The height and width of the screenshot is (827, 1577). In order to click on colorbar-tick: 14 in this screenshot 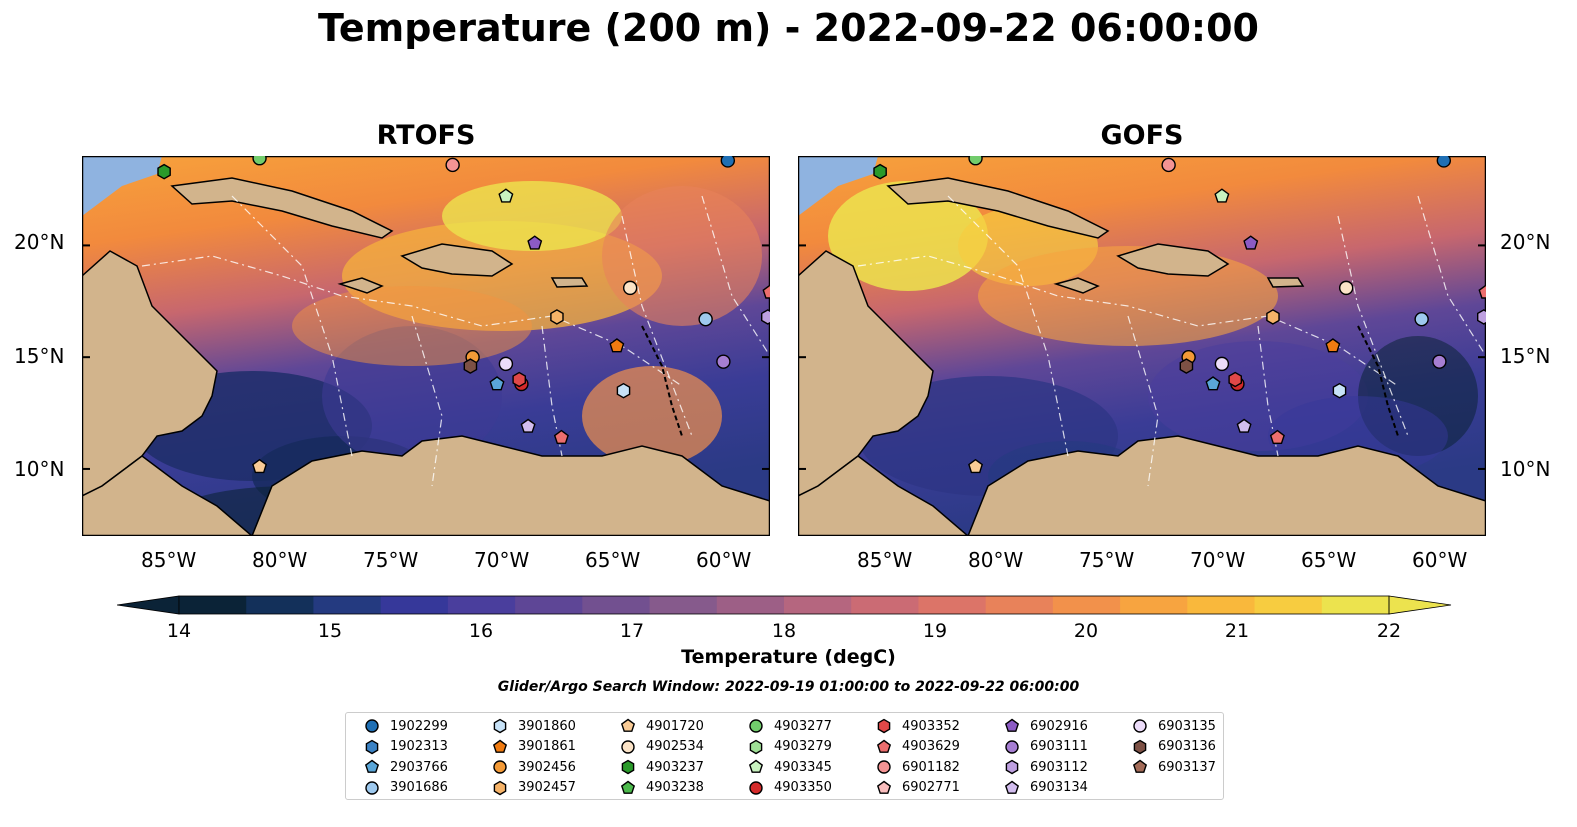, I will do `click(179, 631)`.